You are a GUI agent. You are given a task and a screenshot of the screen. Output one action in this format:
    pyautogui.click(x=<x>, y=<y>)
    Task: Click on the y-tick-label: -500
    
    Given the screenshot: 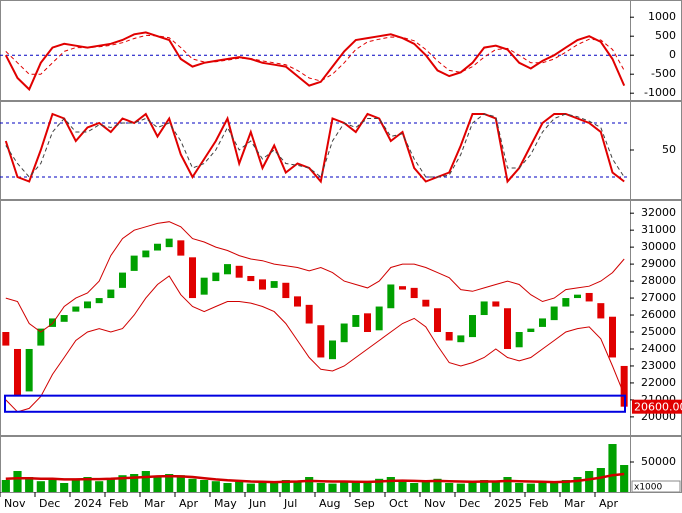 What is the action you would take?
    pyautogui.click(x=663, y=73)
    